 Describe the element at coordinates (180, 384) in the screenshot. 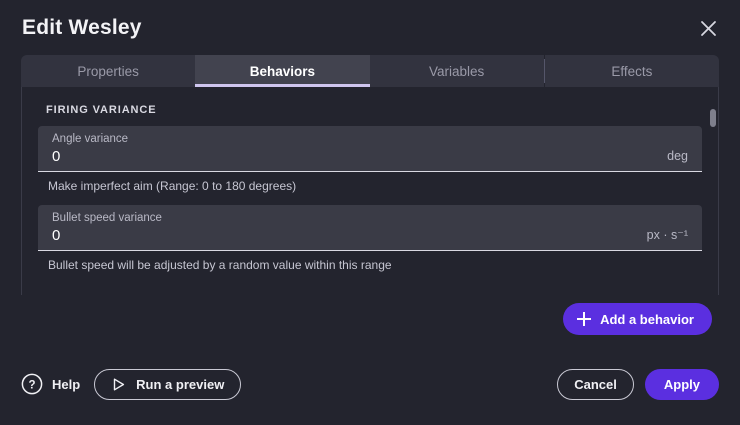

I see `run-preview-label: Run a preview` at that location.